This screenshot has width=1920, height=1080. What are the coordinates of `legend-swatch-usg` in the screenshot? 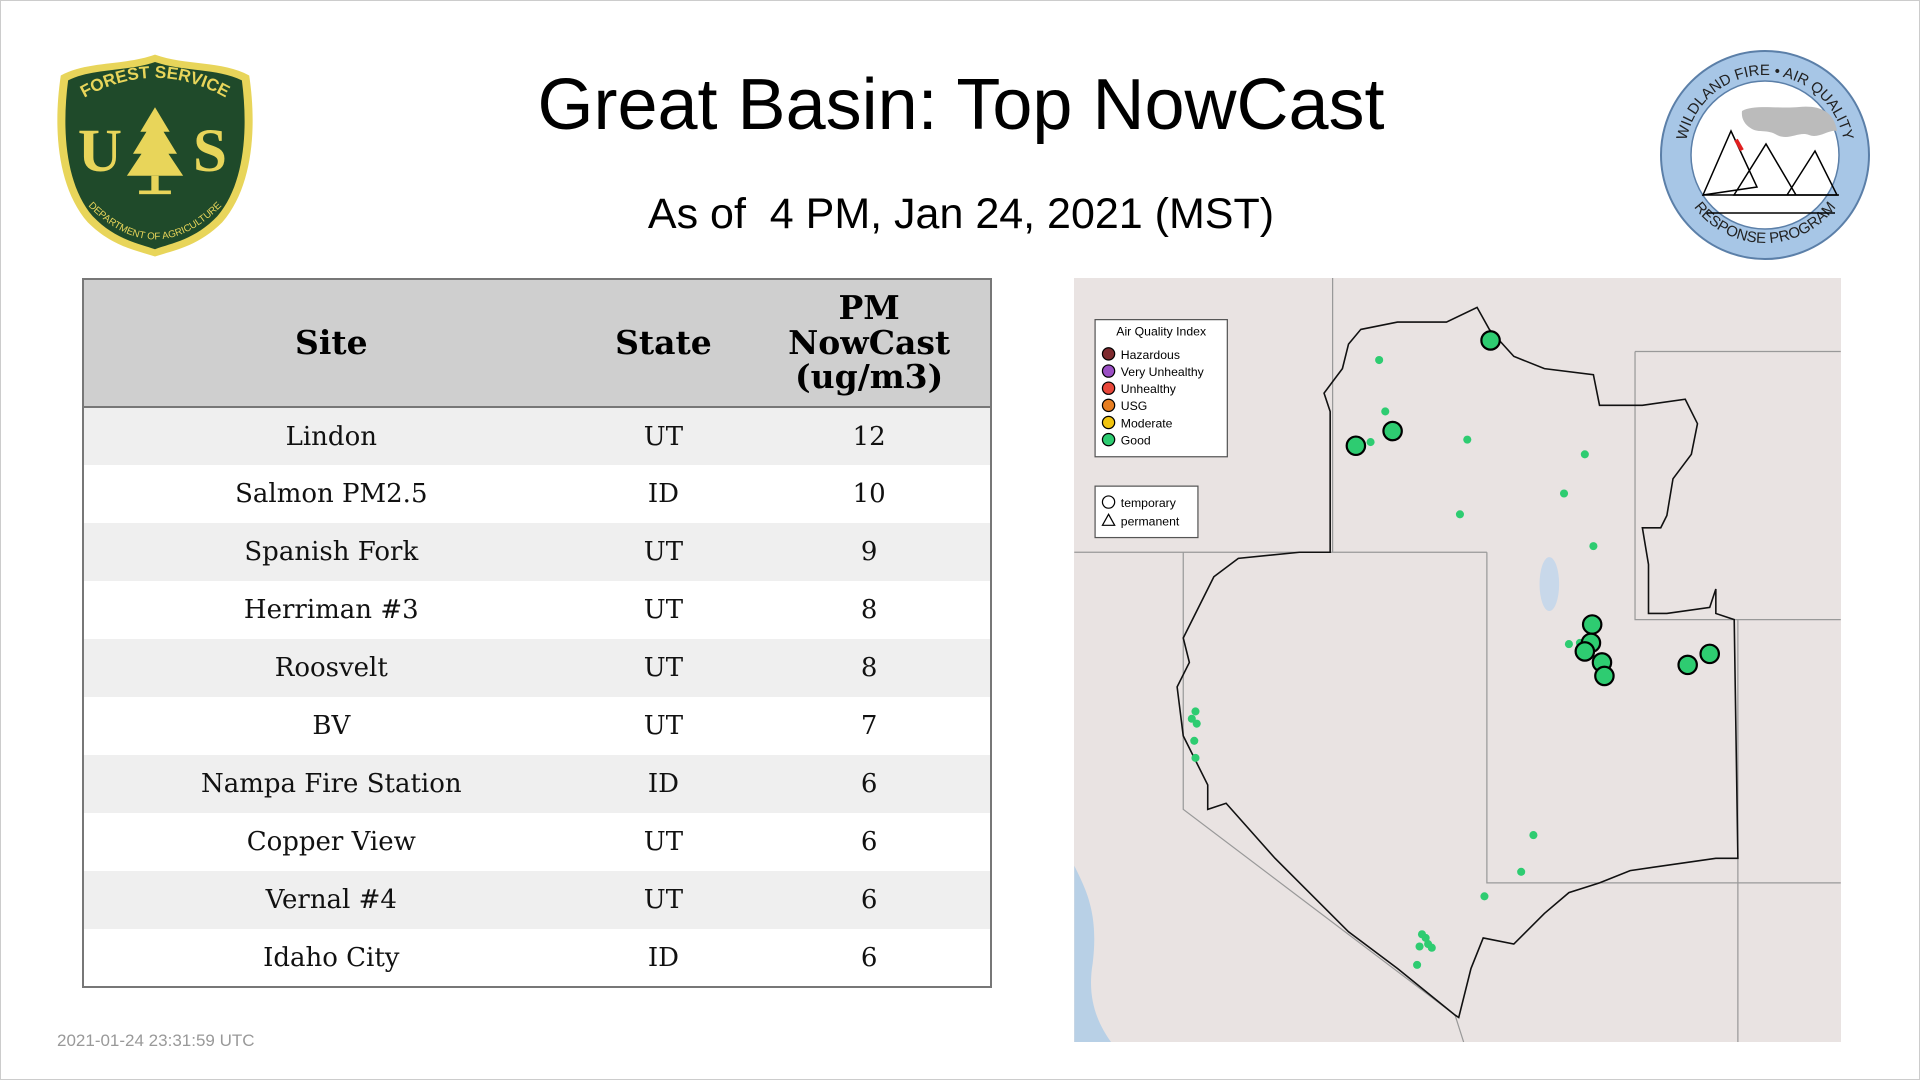 It's located at (1108, 405).